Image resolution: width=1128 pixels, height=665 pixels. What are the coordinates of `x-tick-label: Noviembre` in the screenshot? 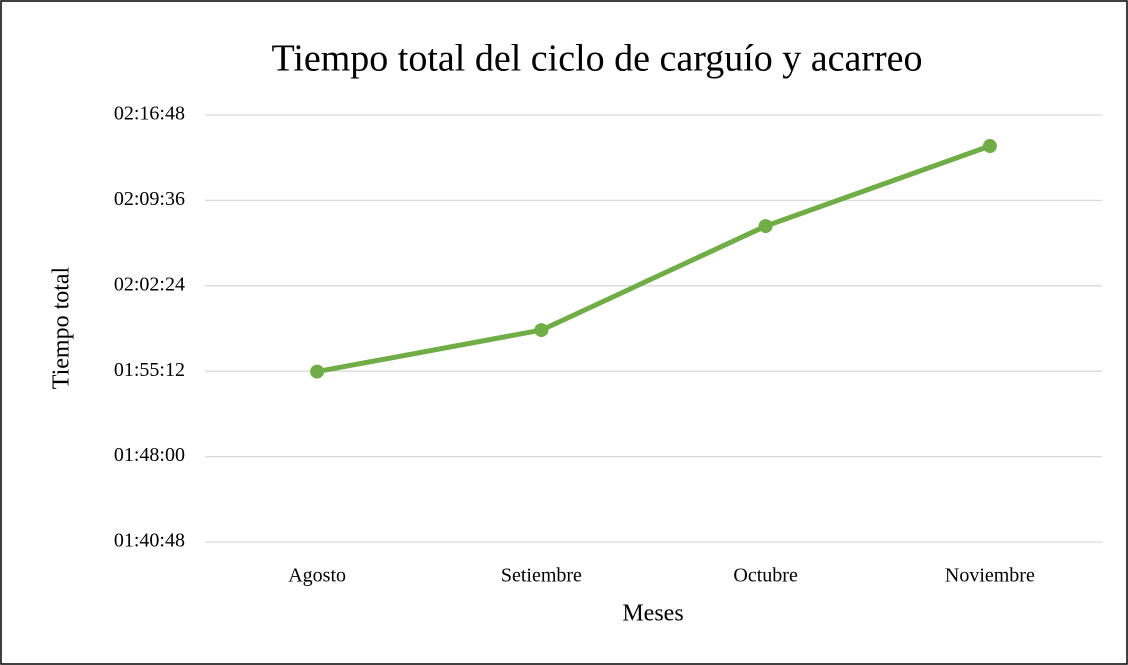 It's located at (990, 576).